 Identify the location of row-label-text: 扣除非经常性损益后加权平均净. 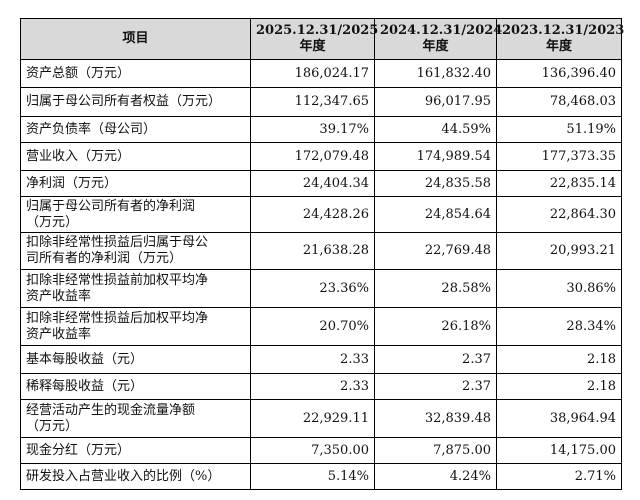
(117, 318).